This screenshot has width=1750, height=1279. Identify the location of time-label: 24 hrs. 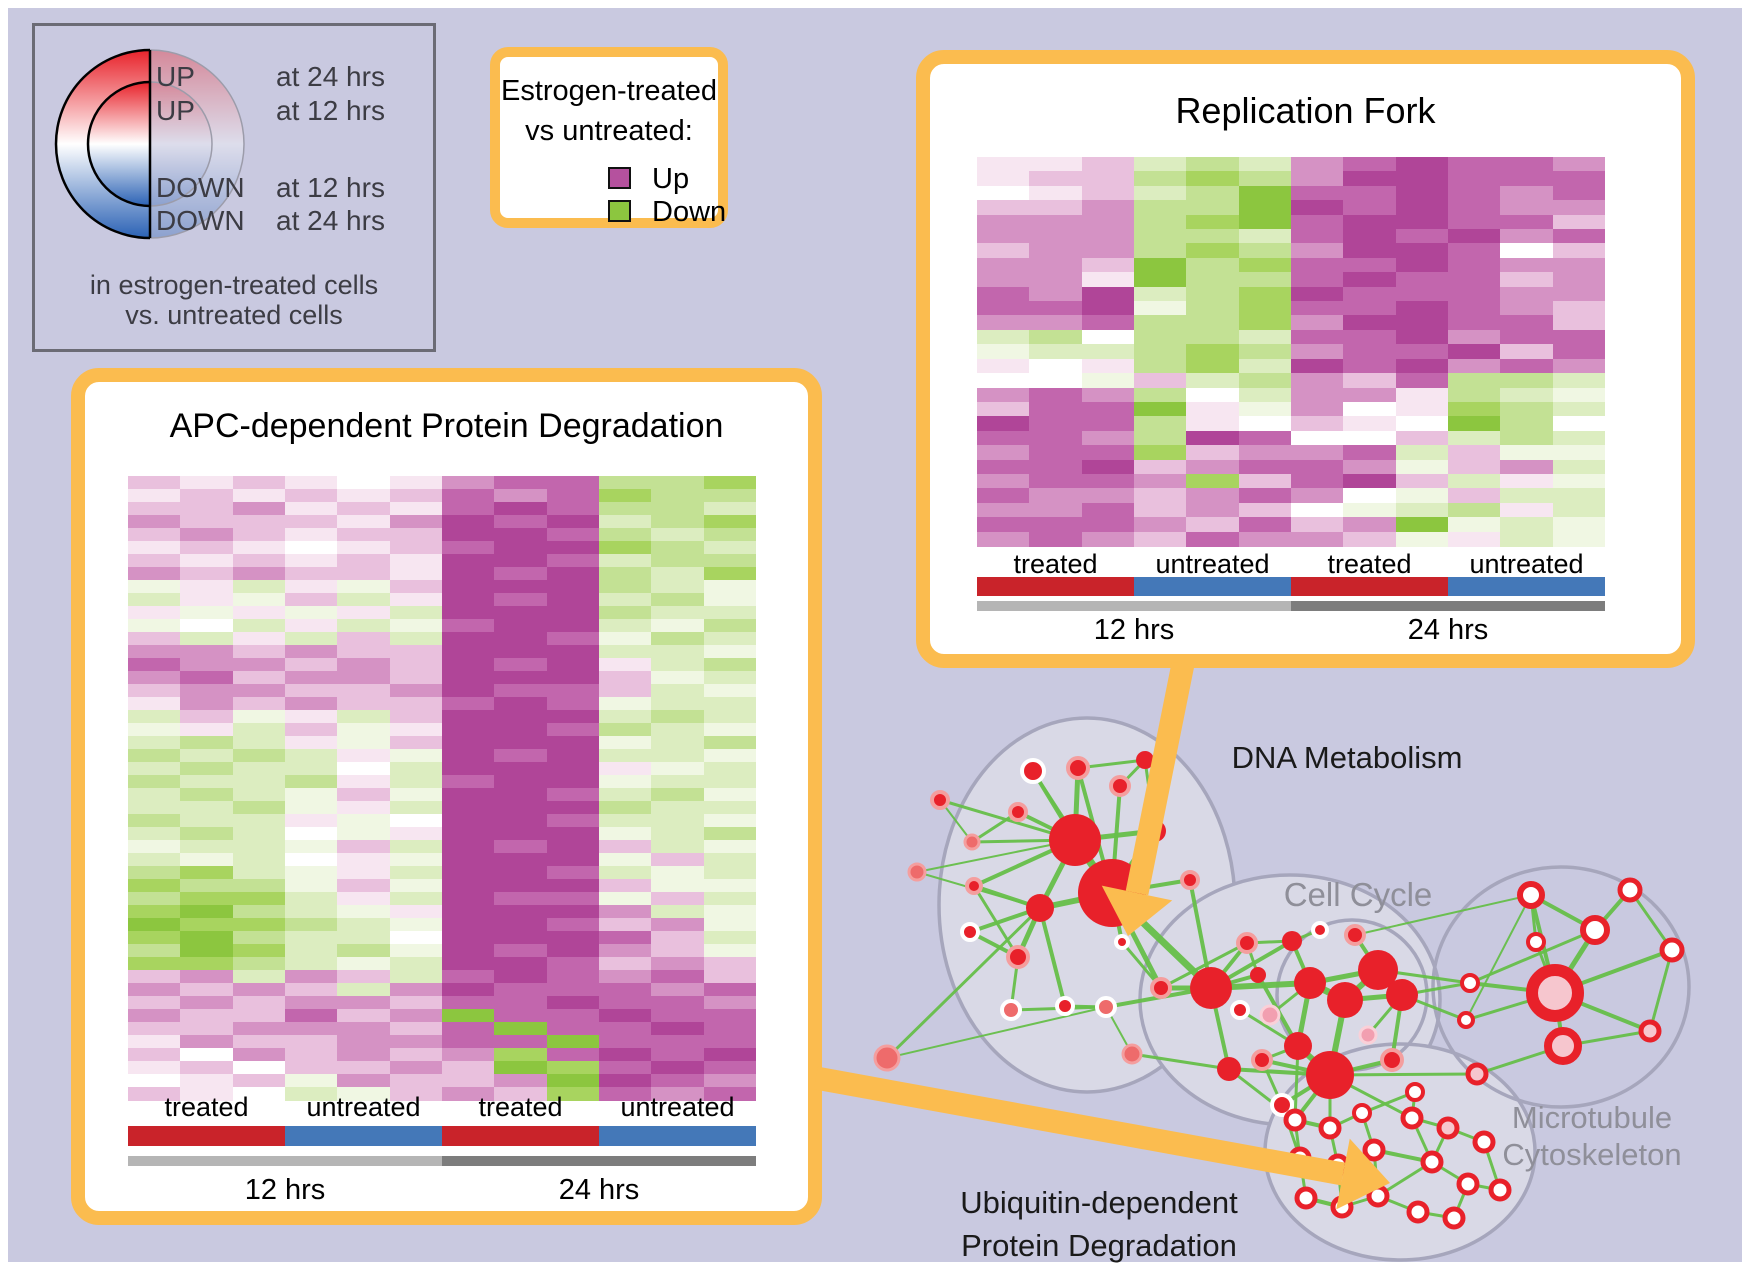
(1448, 630).